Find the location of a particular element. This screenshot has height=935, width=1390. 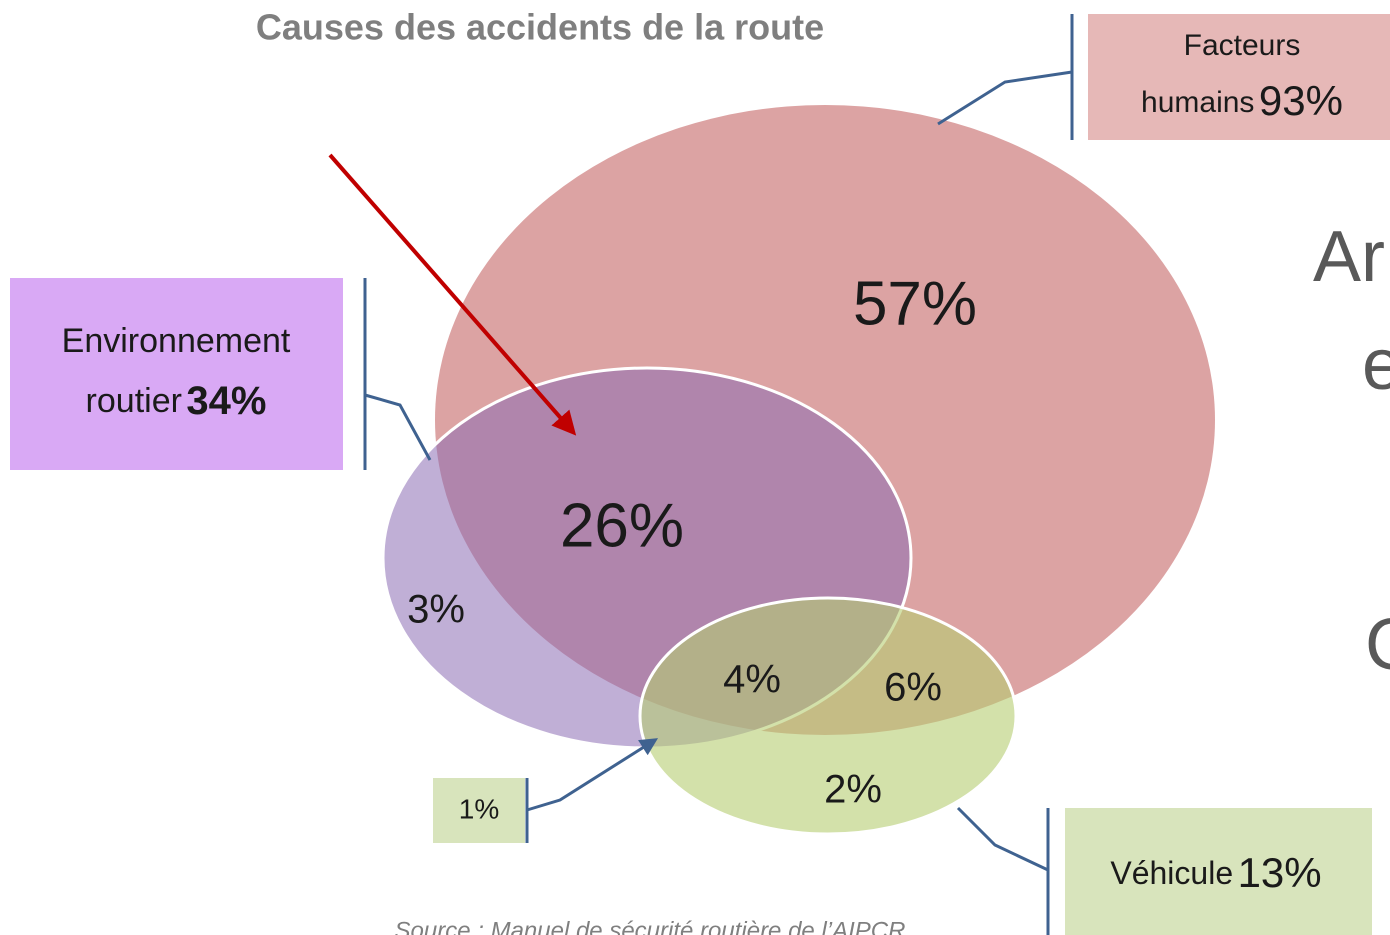

label-text: Véhicule 13% is located at coordinates (1215, 872).